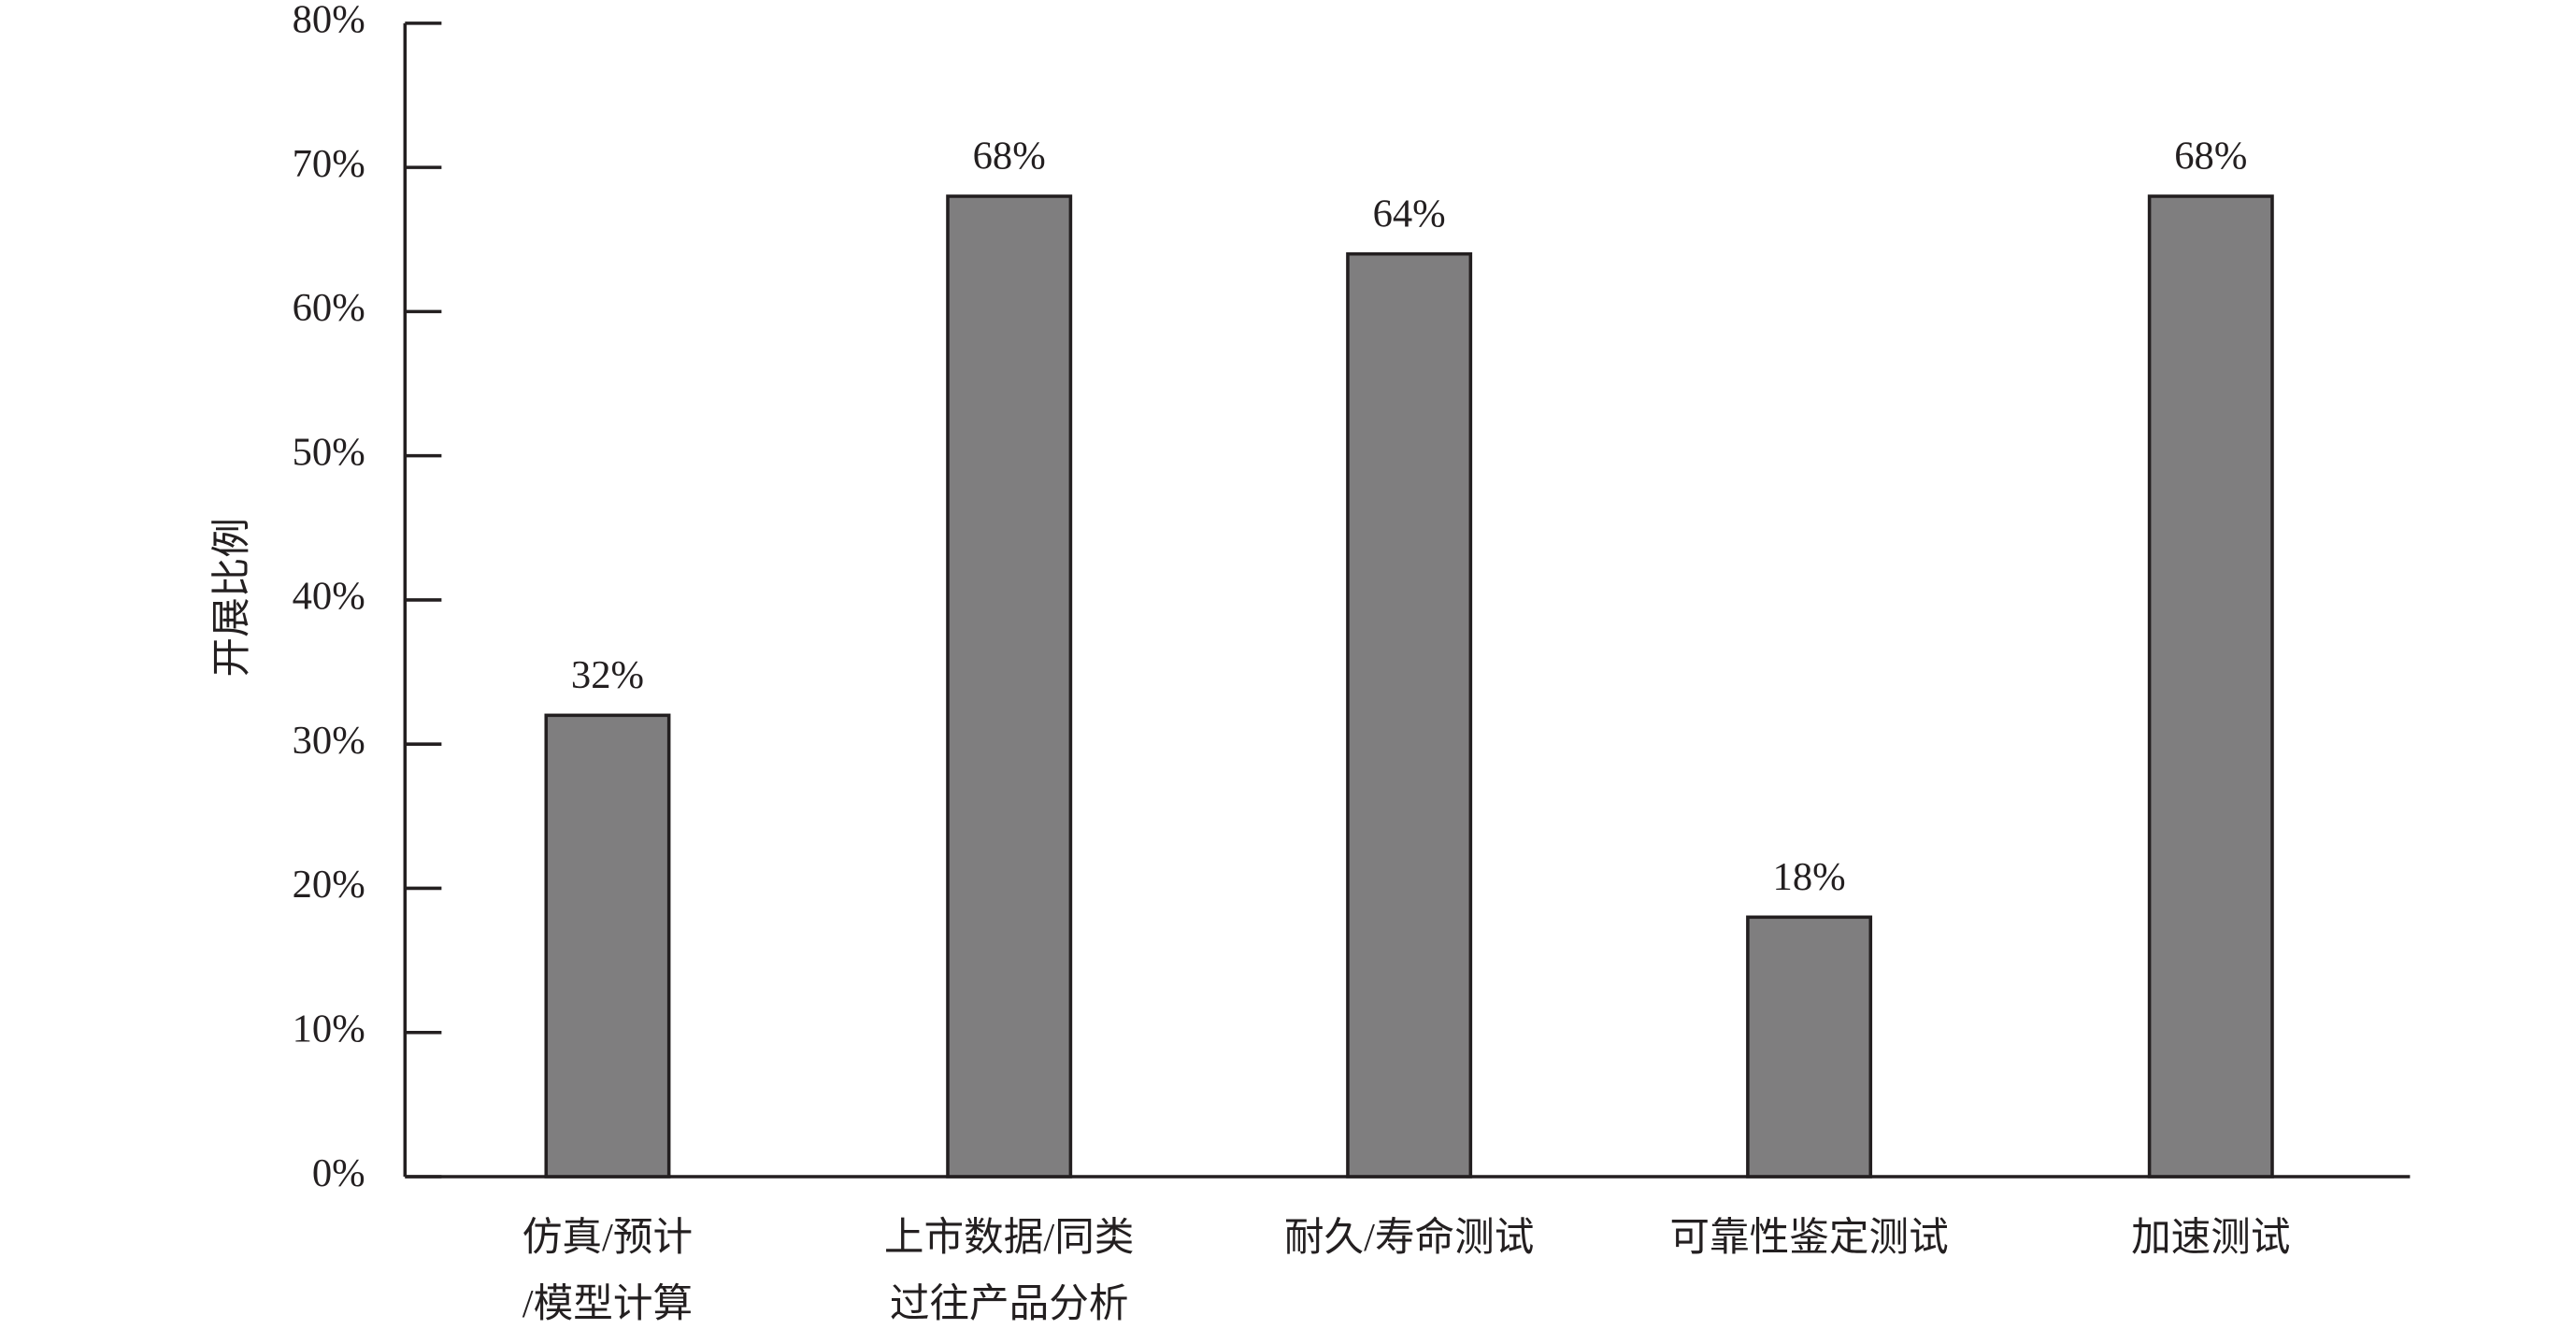 This screenshot has height=1329, width=2576. What do you see at coordinates (329, 164) in the screenshot?
I see `y-tick-label: 70%` at bounding box center [329, 164].